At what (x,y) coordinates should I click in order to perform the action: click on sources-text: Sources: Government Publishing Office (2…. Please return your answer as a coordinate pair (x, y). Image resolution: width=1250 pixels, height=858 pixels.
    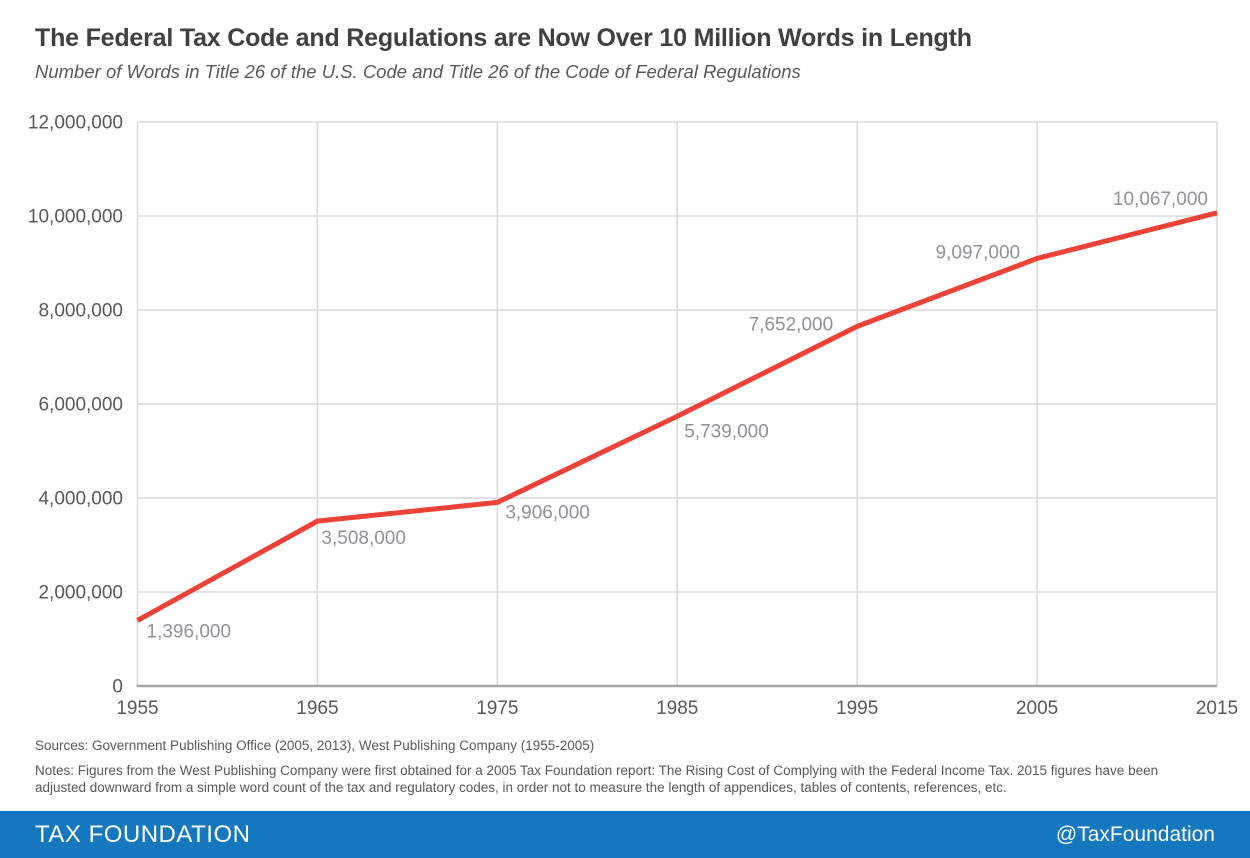
    Looking at the image, I should click on (315, 745).